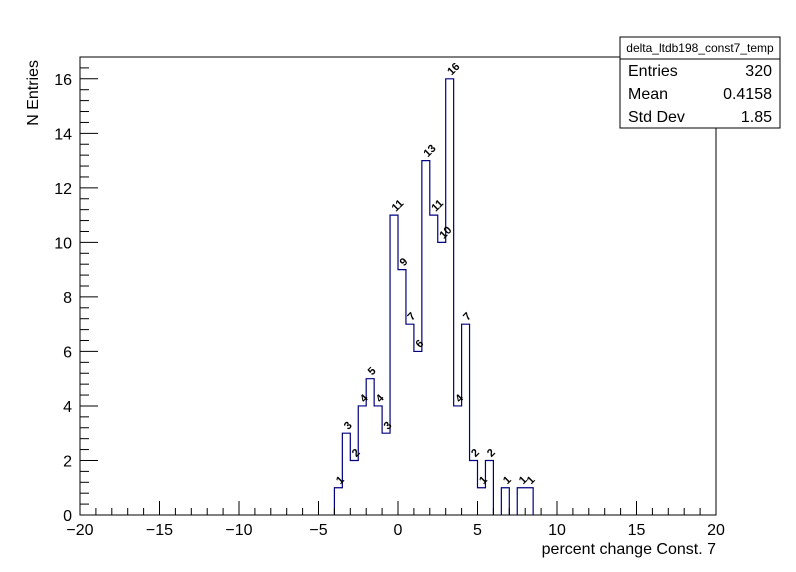 Image resolution: width=796 pixels, height=572 pixels. What do you see at coordinates (318, 530) in the screenshot?
I see `x-tick-label-3: −5` at bounding box center [318, 530].